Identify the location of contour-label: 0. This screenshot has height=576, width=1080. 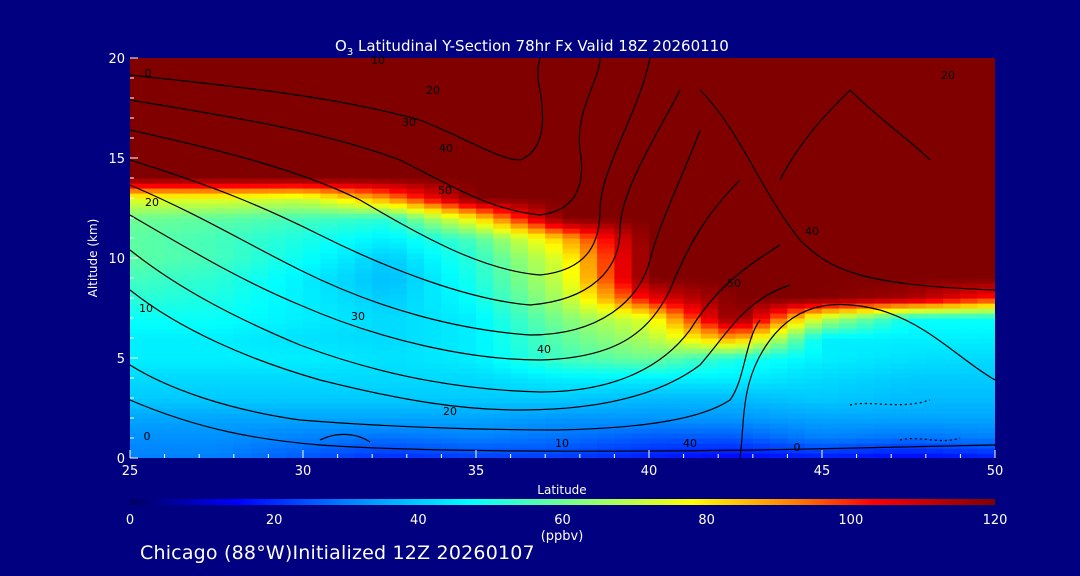
(147, 436).